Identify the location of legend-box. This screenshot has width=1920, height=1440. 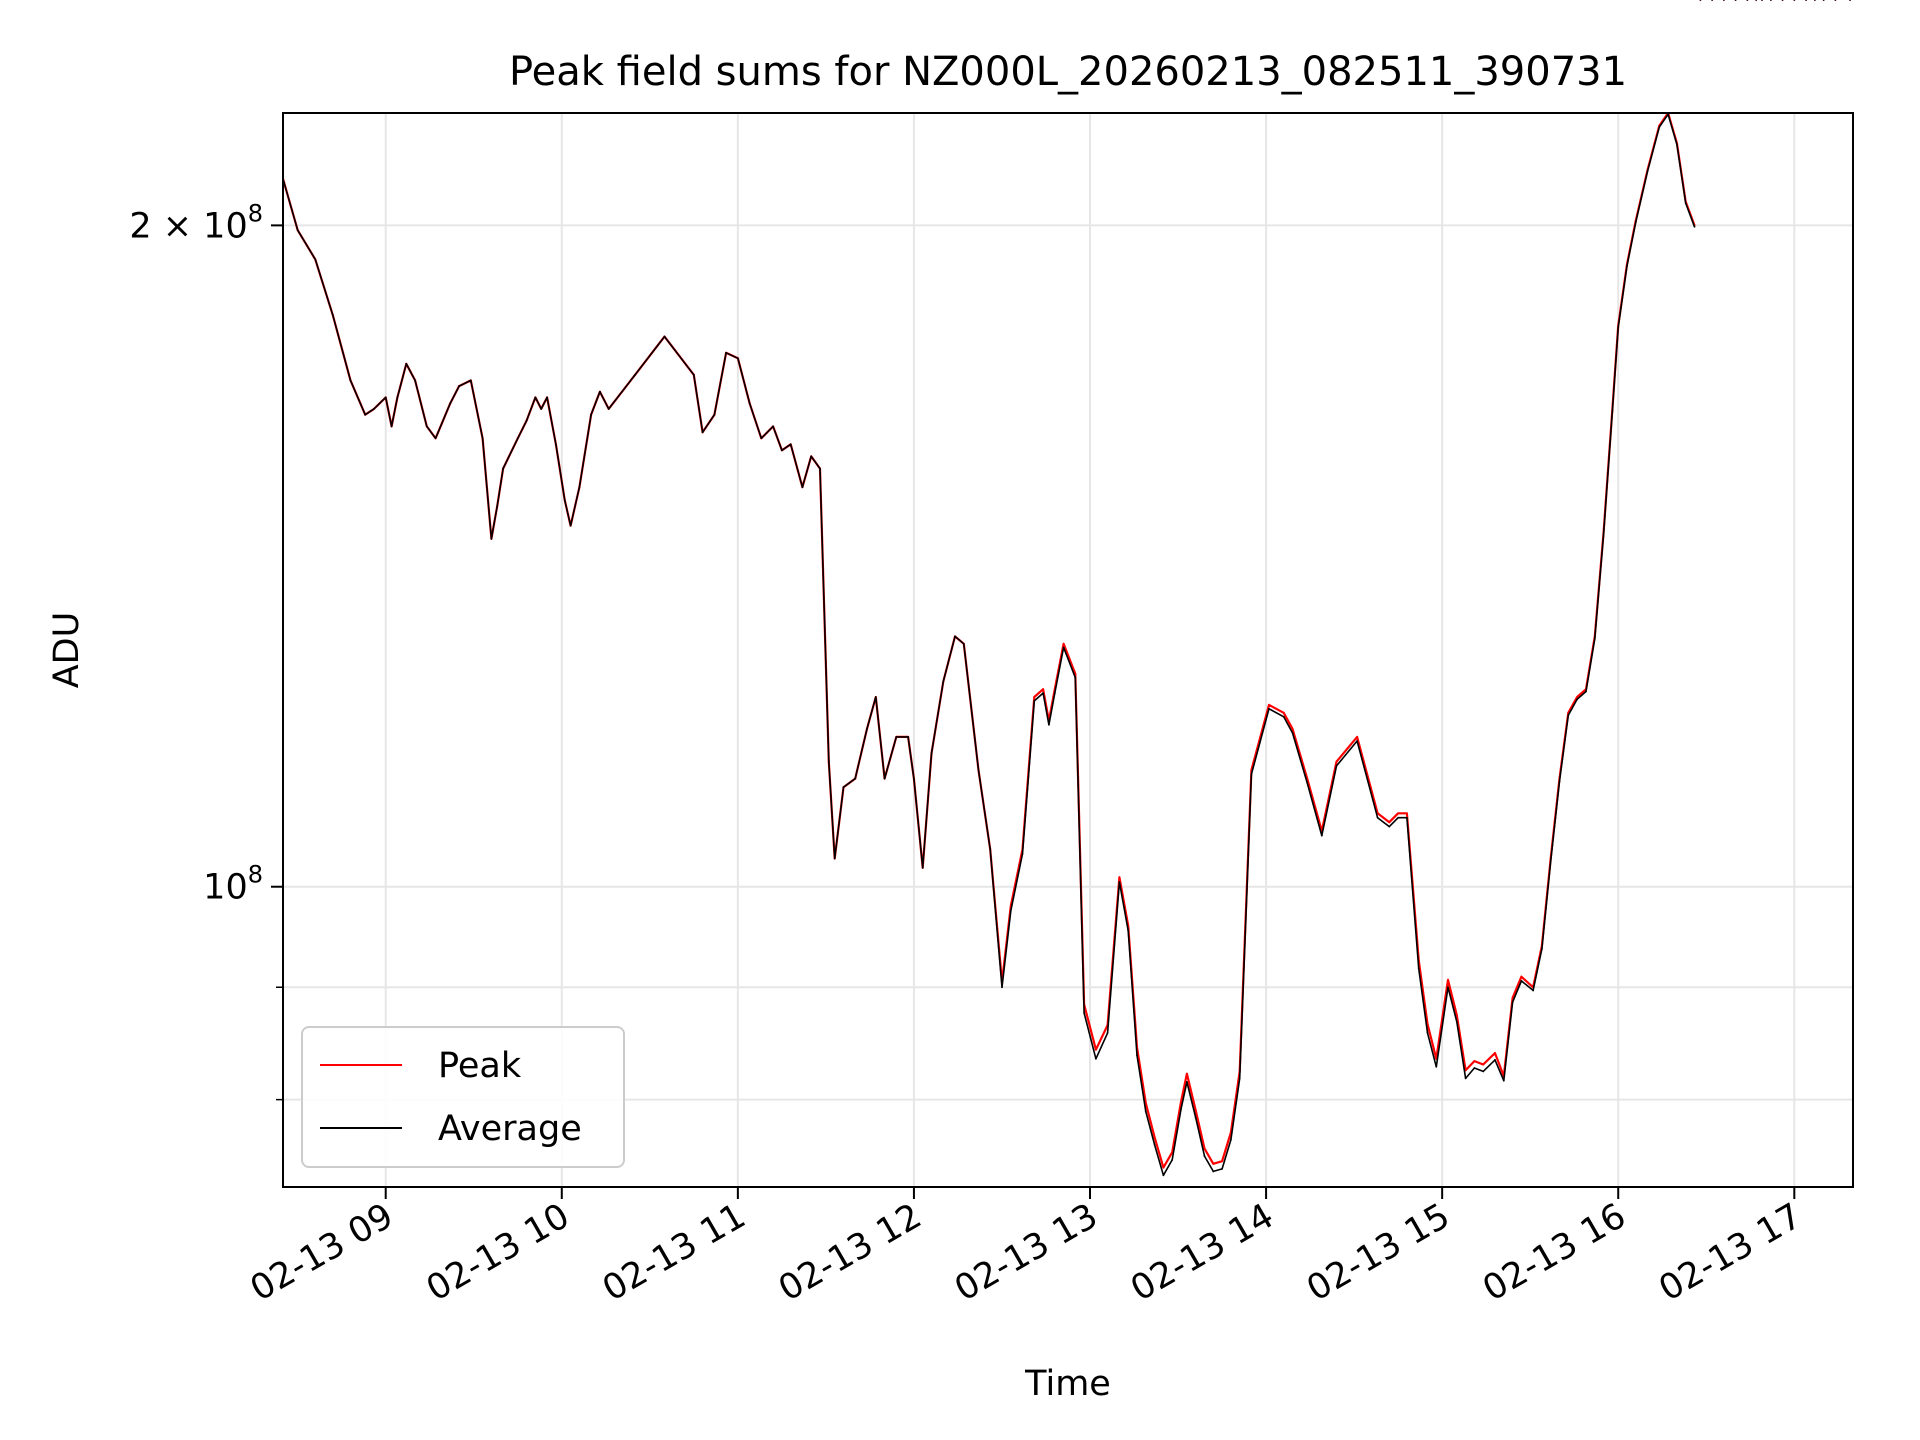
(463, 1097).